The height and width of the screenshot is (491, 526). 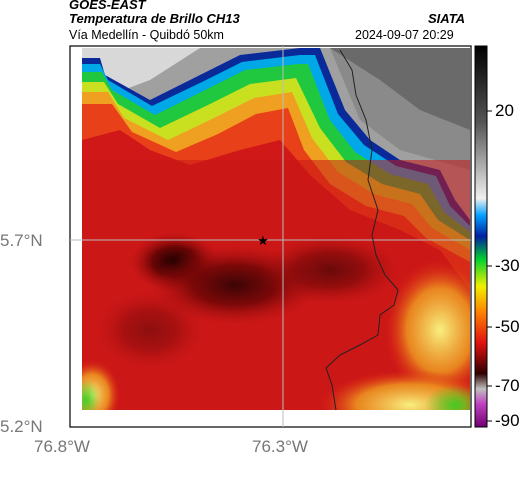 What do you see at coordinates (504, 110) in the screenshot?
I see `colorbar-label-20: 20` at bounding box center [504, 110].